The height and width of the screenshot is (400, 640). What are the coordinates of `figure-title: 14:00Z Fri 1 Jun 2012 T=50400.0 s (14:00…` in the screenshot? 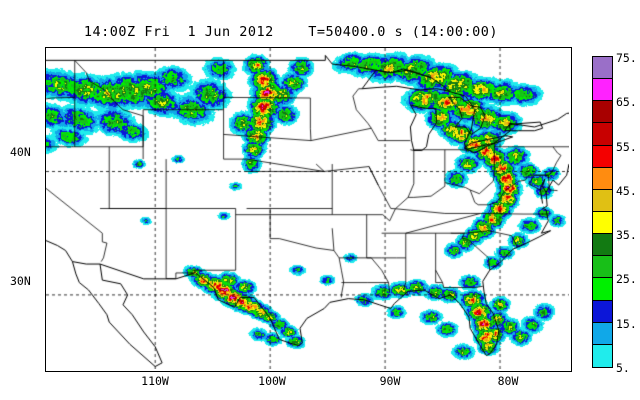 It's located at (291, 32).